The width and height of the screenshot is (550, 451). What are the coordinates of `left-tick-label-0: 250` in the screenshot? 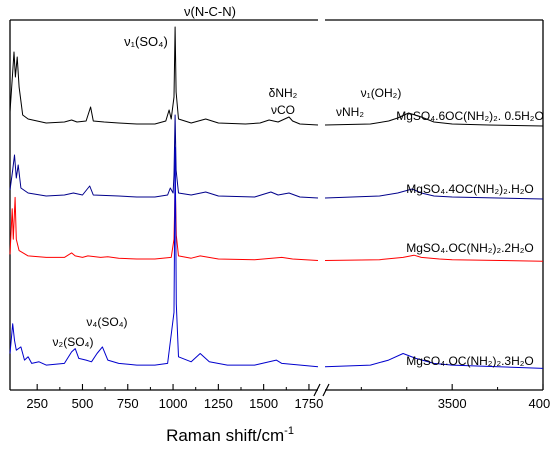 It's located at (37, 403).